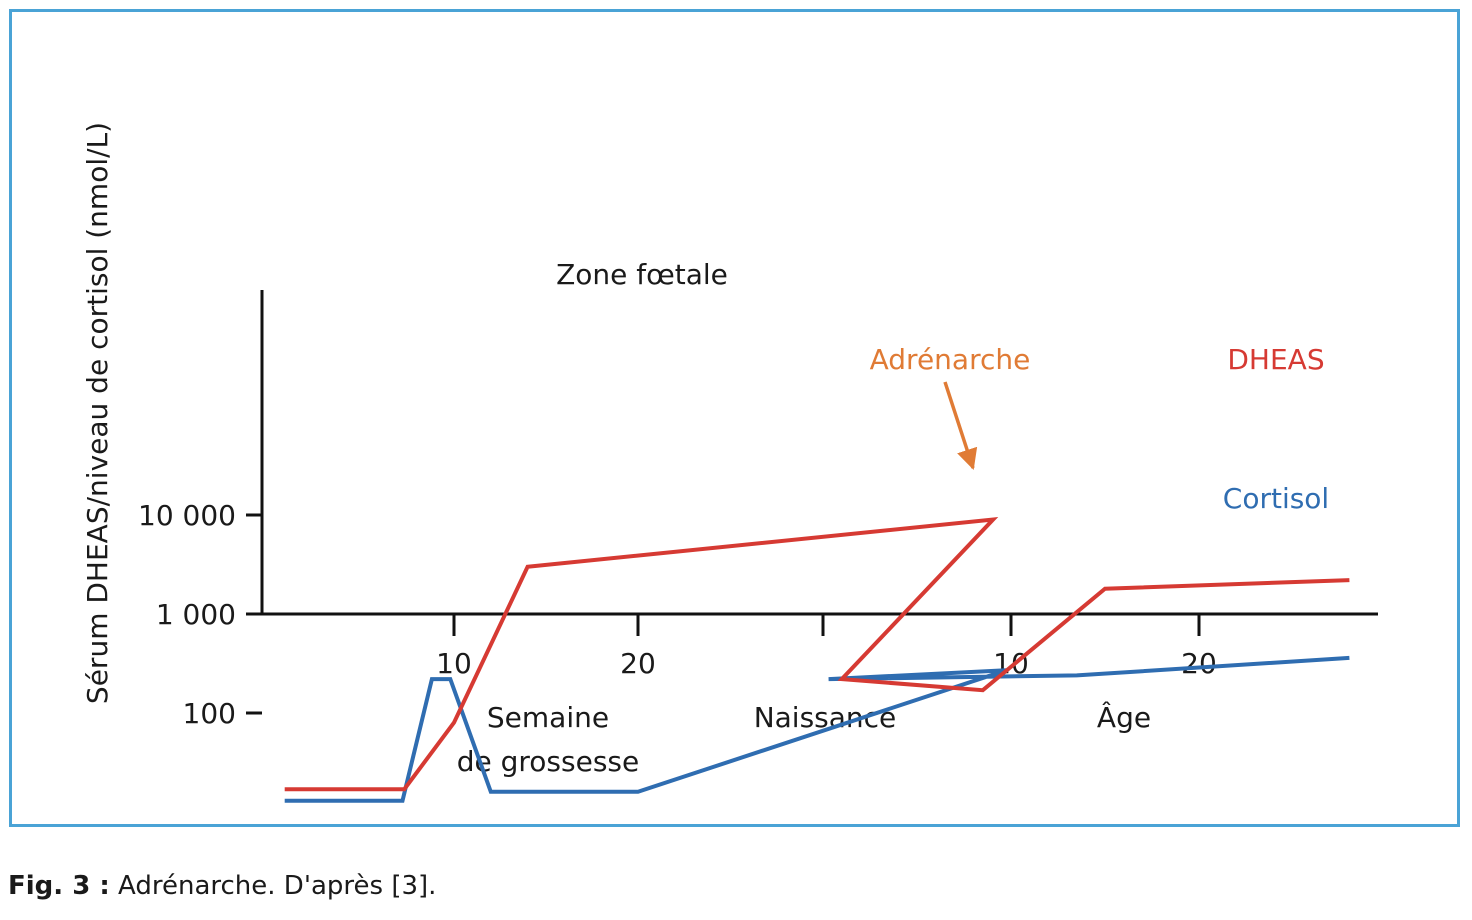 The width and height of the screenshot is (1472, 920). I want to click on annotation-label: Adrénarche, so click(950, 359).